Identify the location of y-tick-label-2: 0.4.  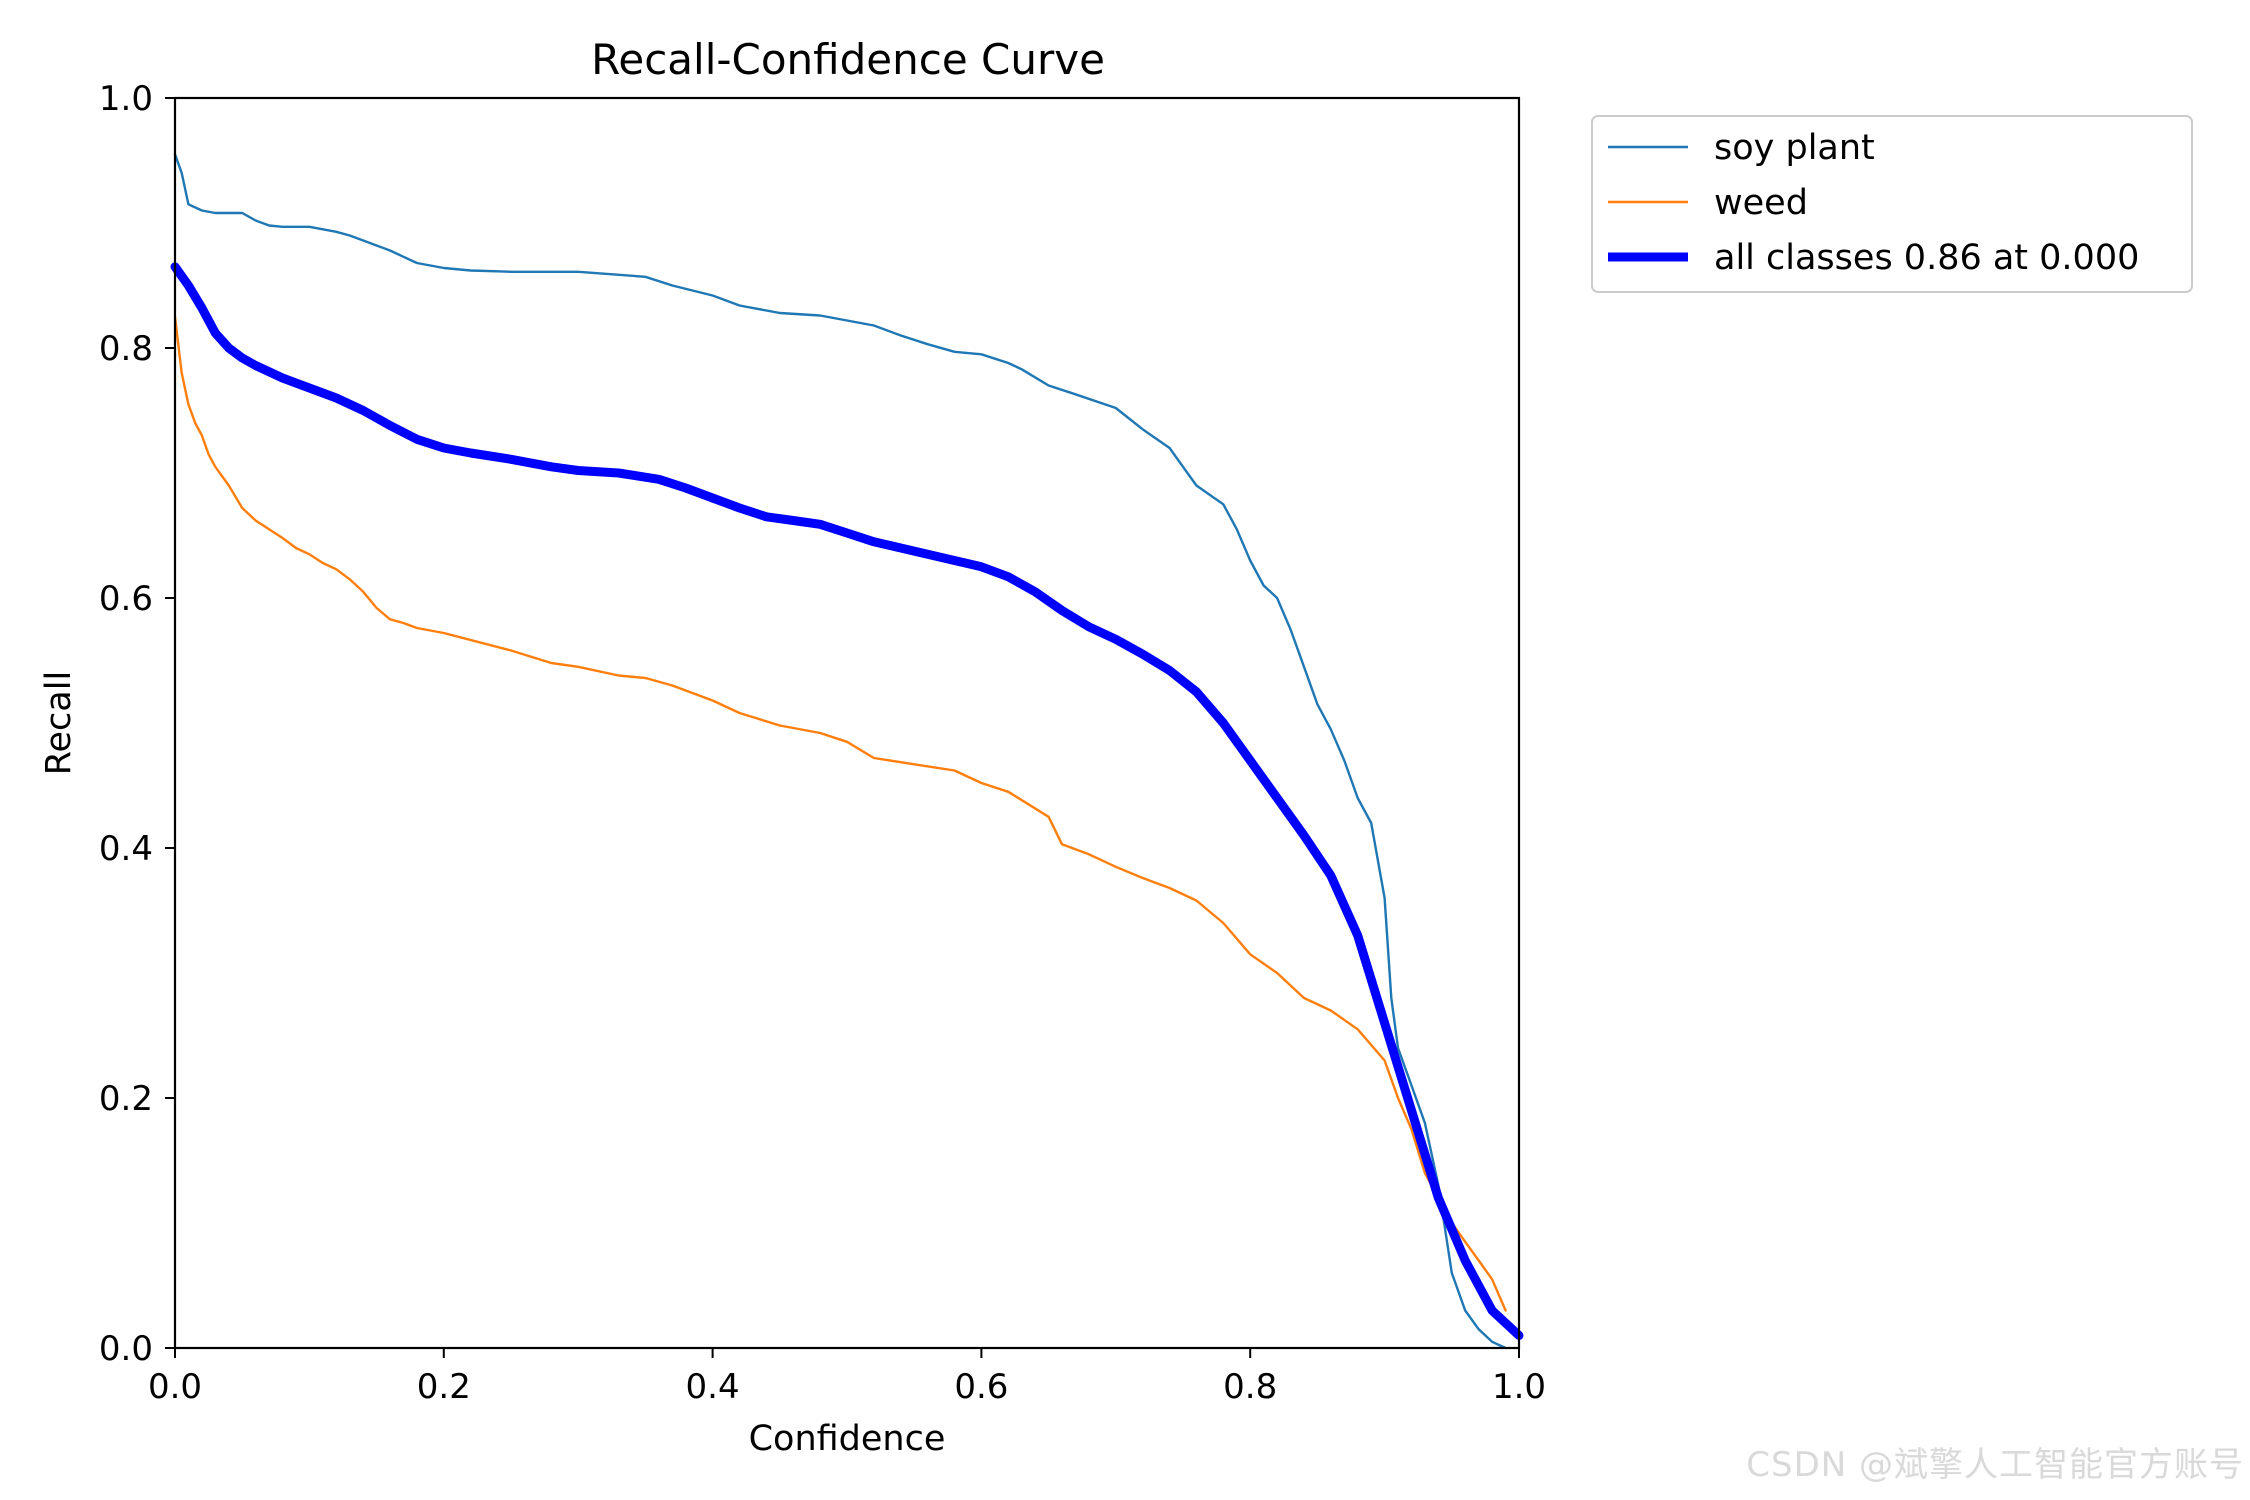
(126, 849).